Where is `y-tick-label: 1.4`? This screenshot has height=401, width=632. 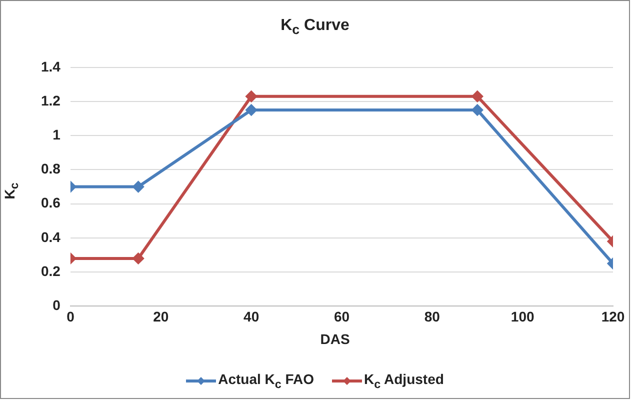 y-tick-label: 1.4 is located at coordinates (50, 66).